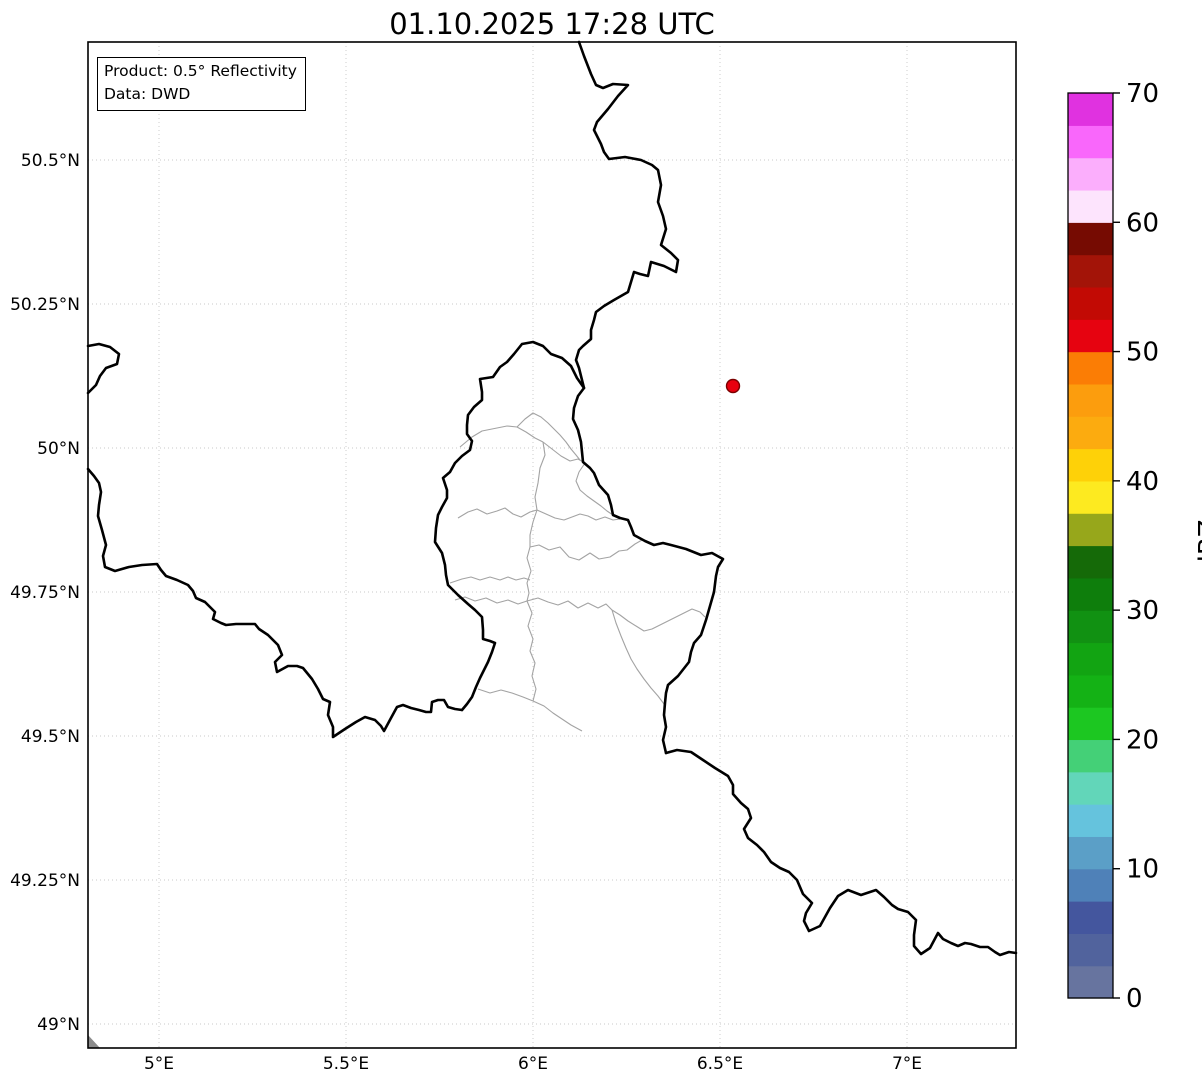 This screenshot has width=1202, height=1081. Describe the element at coordinates (200, 71) in the screenshot. I see `product-info-line: Product: 0.5° Reflectivity` at that location.